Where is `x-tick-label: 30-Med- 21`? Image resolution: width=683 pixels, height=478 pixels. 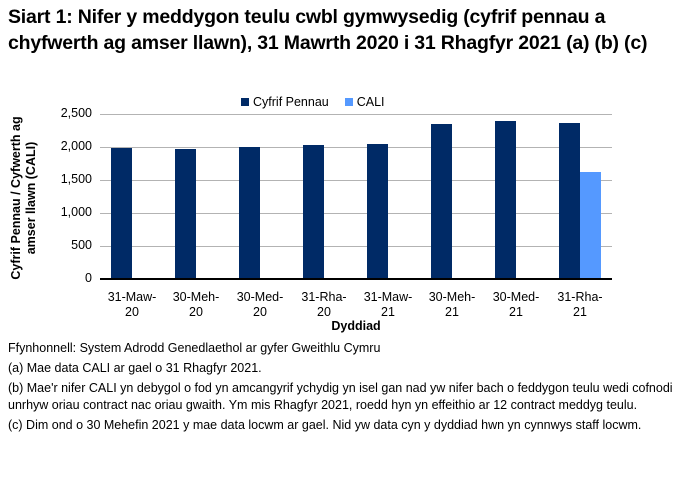 x-tick-label: 30-Med- 21 is located at coordinates (516, 304).